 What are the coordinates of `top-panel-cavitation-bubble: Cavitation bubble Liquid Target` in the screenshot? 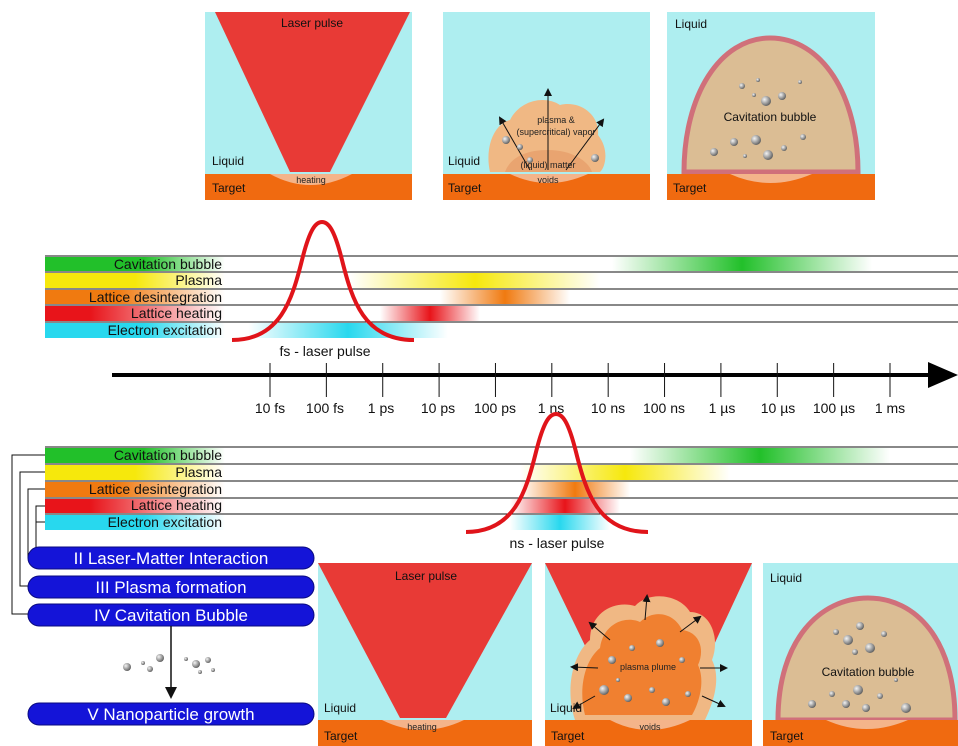 It's located at (771, 106).